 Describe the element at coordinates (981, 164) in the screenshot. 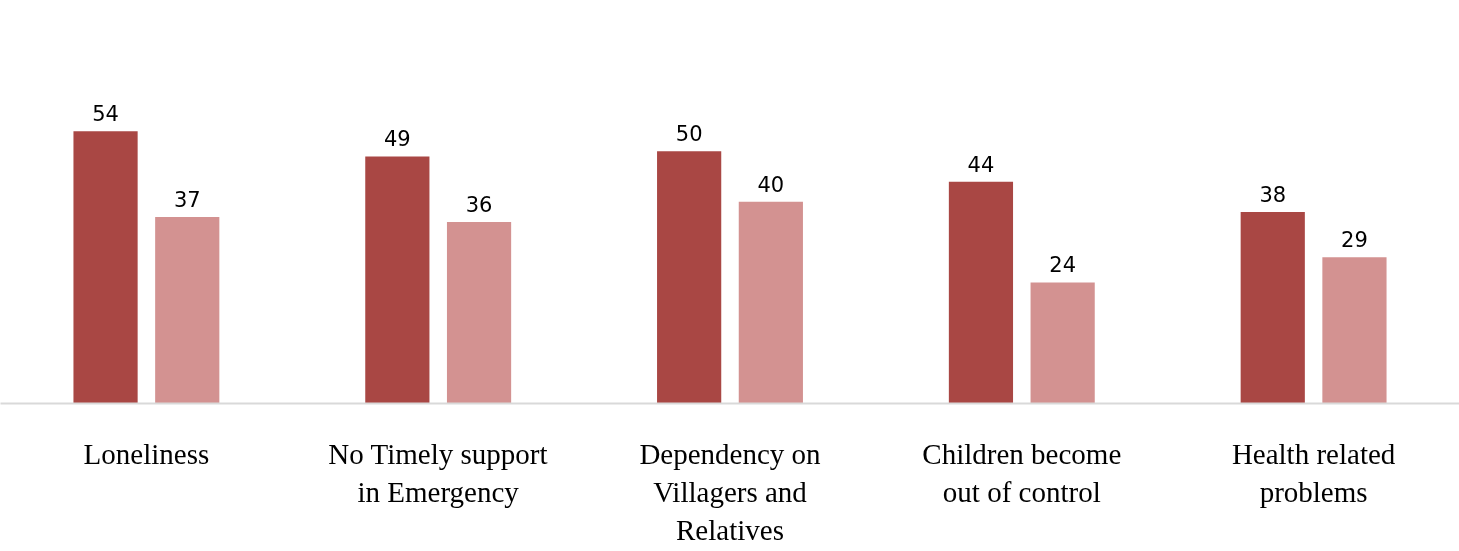

I see `data-label: 44` at that location.